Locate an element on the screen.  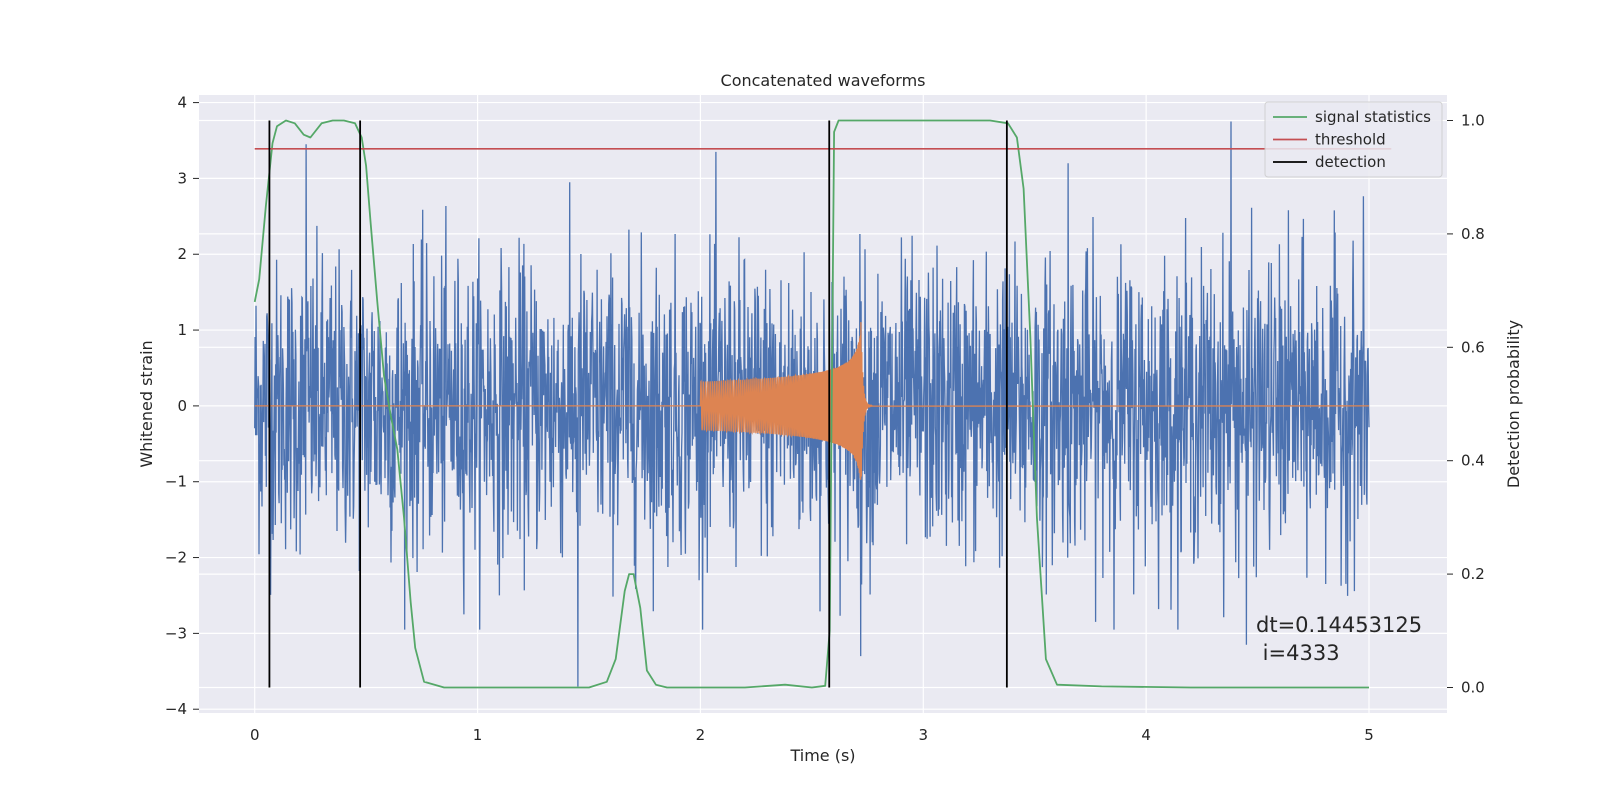
x-tick-label: 5 is located at coordinates (1369, 735).